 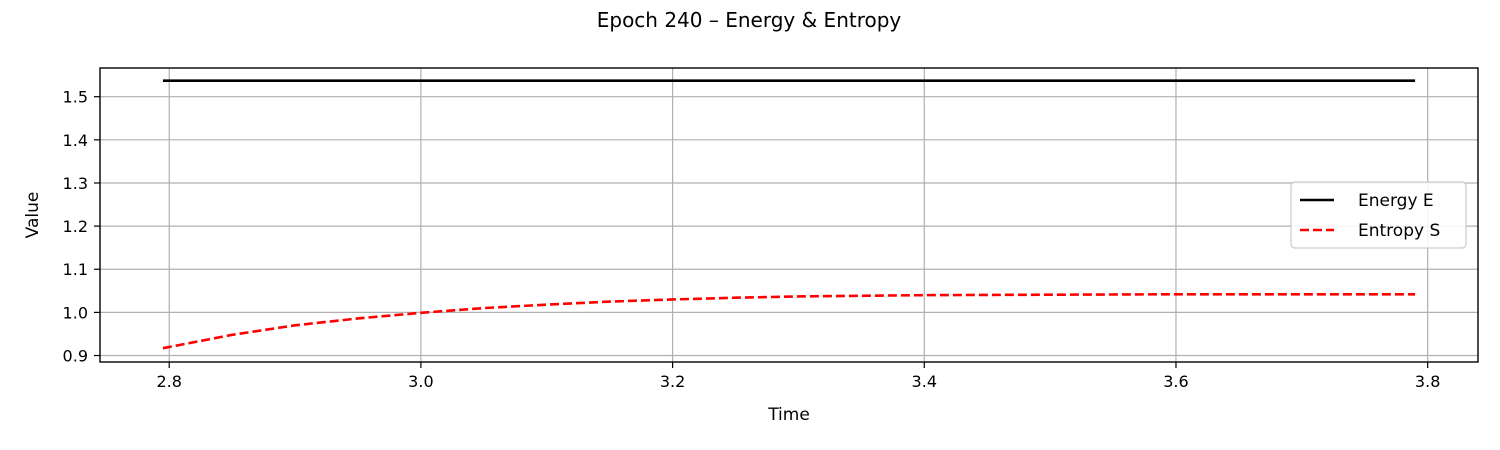 I want to click on y-tick-label: 1.4, so click(x=75, y=140).